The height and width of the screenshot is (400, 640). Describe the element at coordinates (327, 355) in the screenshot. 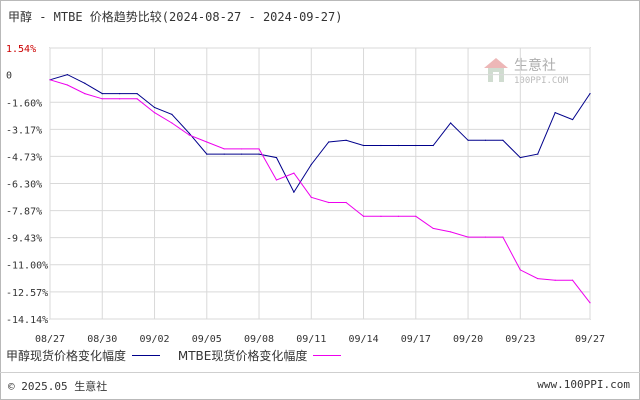

I see `legend-line-series2` at that location.